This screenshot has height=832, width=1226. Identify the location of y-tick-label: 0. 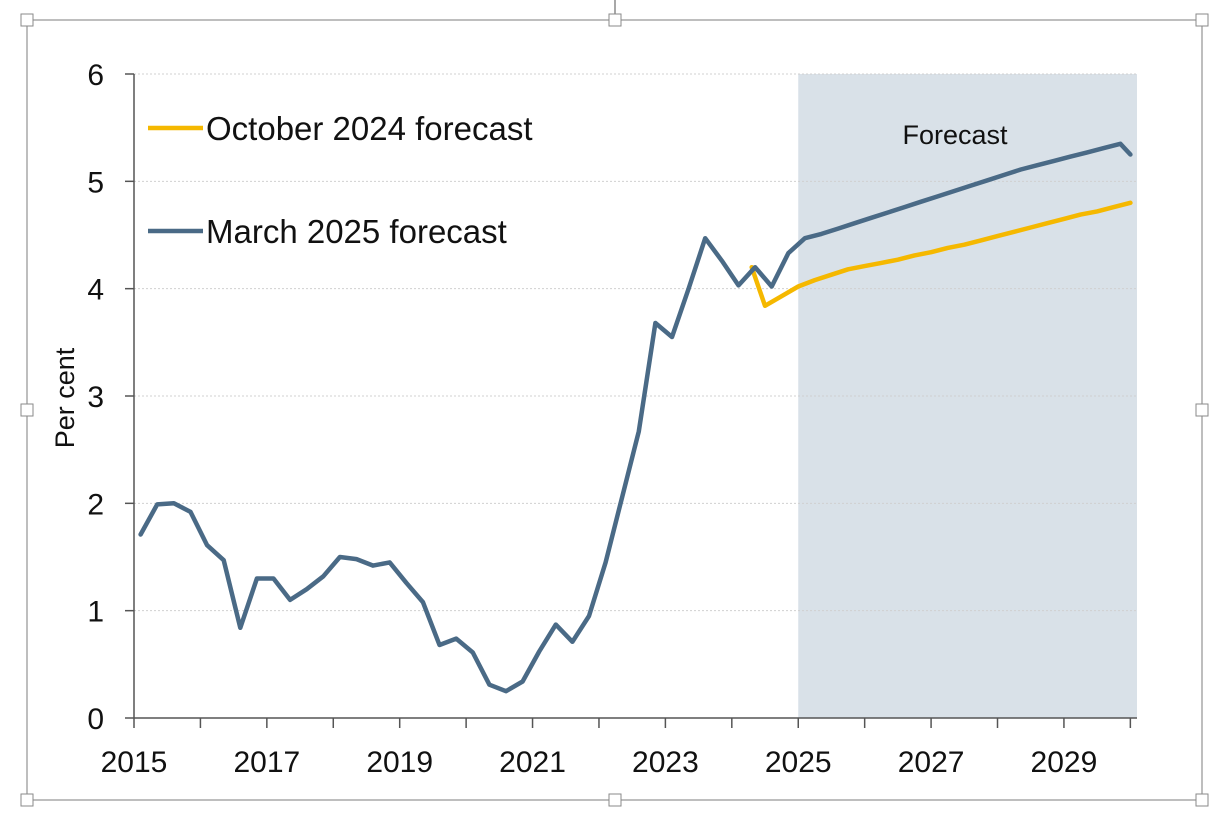
(95, 719).